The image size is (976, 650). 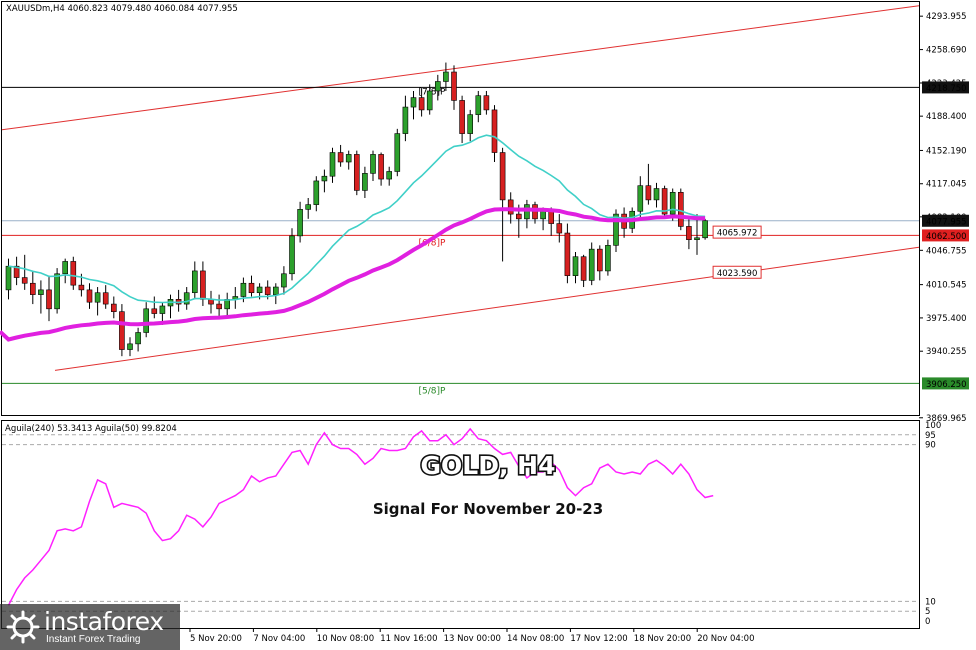 I want to click on current-price-axis-label: 4077.955, so click(x=946, y=222).